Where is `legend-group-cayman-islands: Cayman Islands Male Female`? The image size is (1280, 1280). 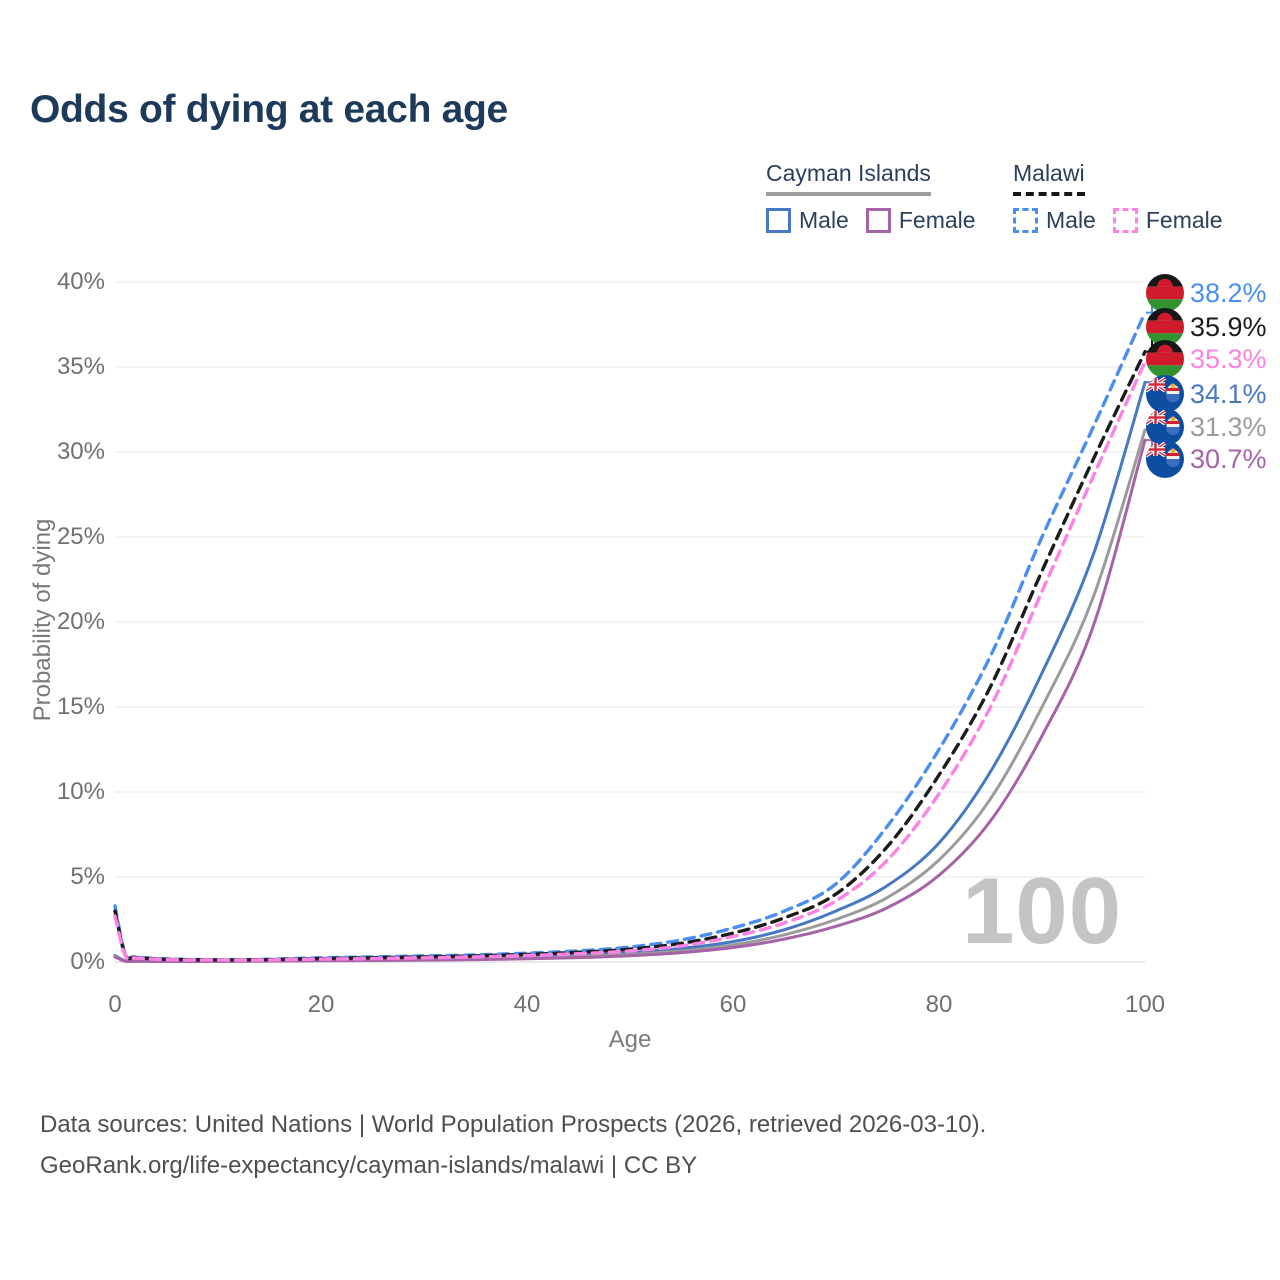 legend-group-cayman-islands: Cayman Islands Male Female is located at coordinates (879, 197).